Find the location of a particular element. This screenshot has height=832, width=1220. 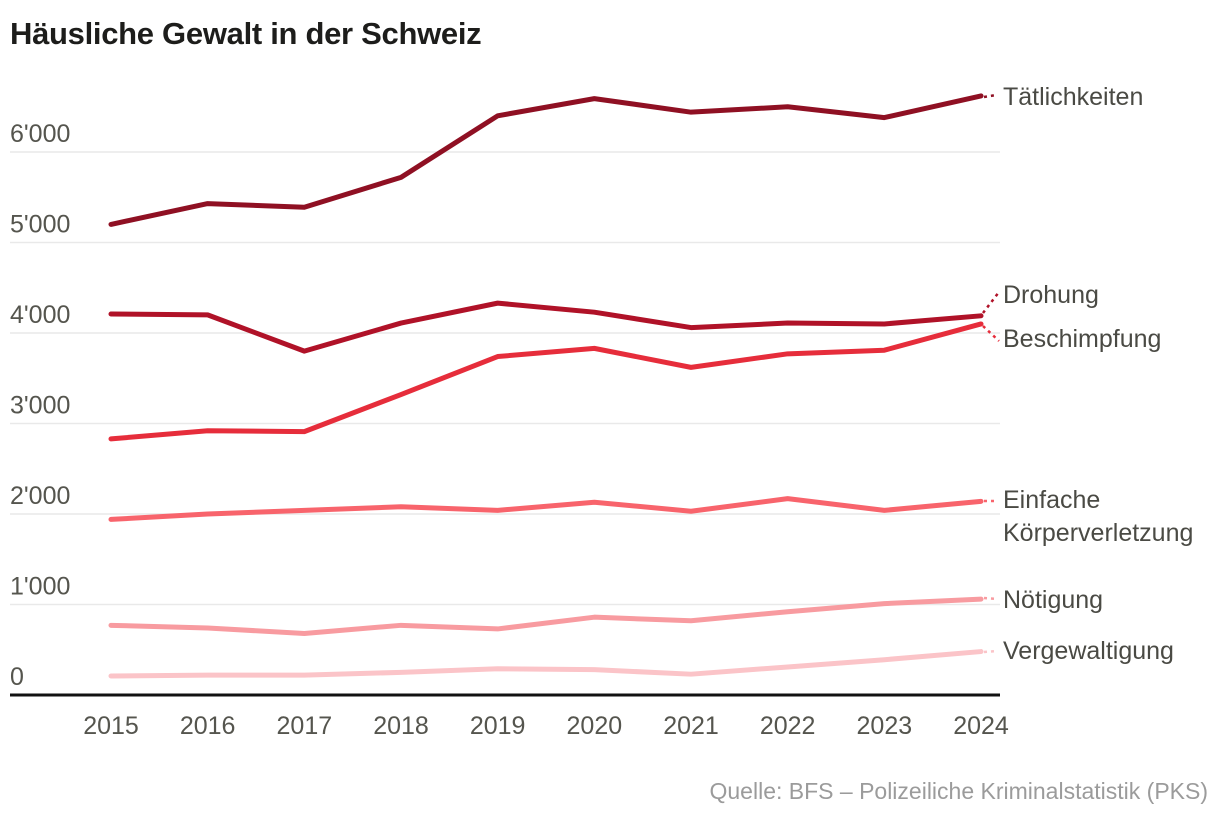

x-tick-label: 2024 is located at coordinates (981, 726).